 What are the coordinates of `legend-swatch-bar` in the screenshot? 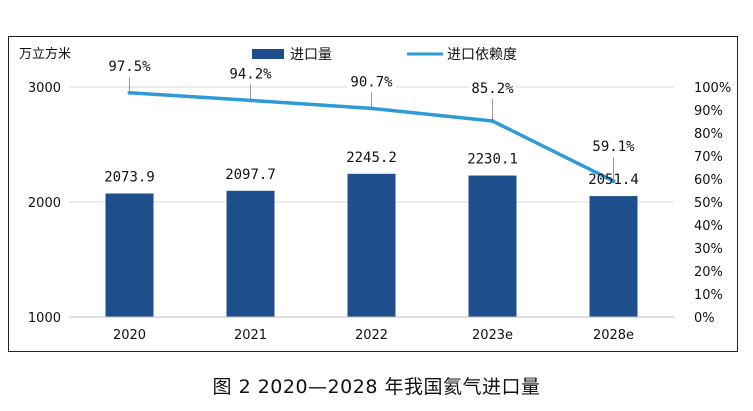 It's located at (268, 54).